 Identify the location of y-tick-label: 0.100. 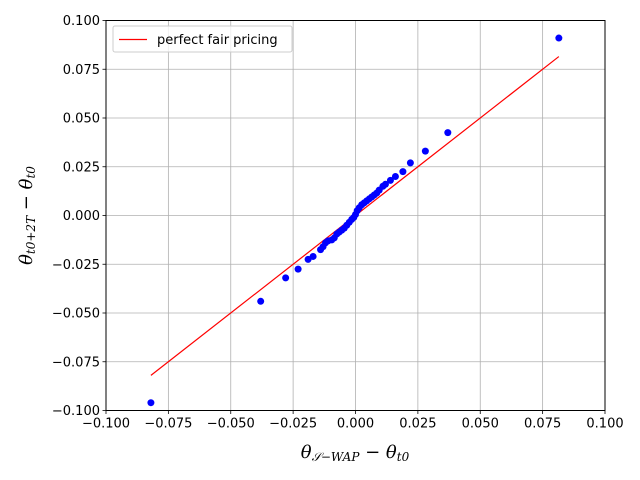
(81, 21).